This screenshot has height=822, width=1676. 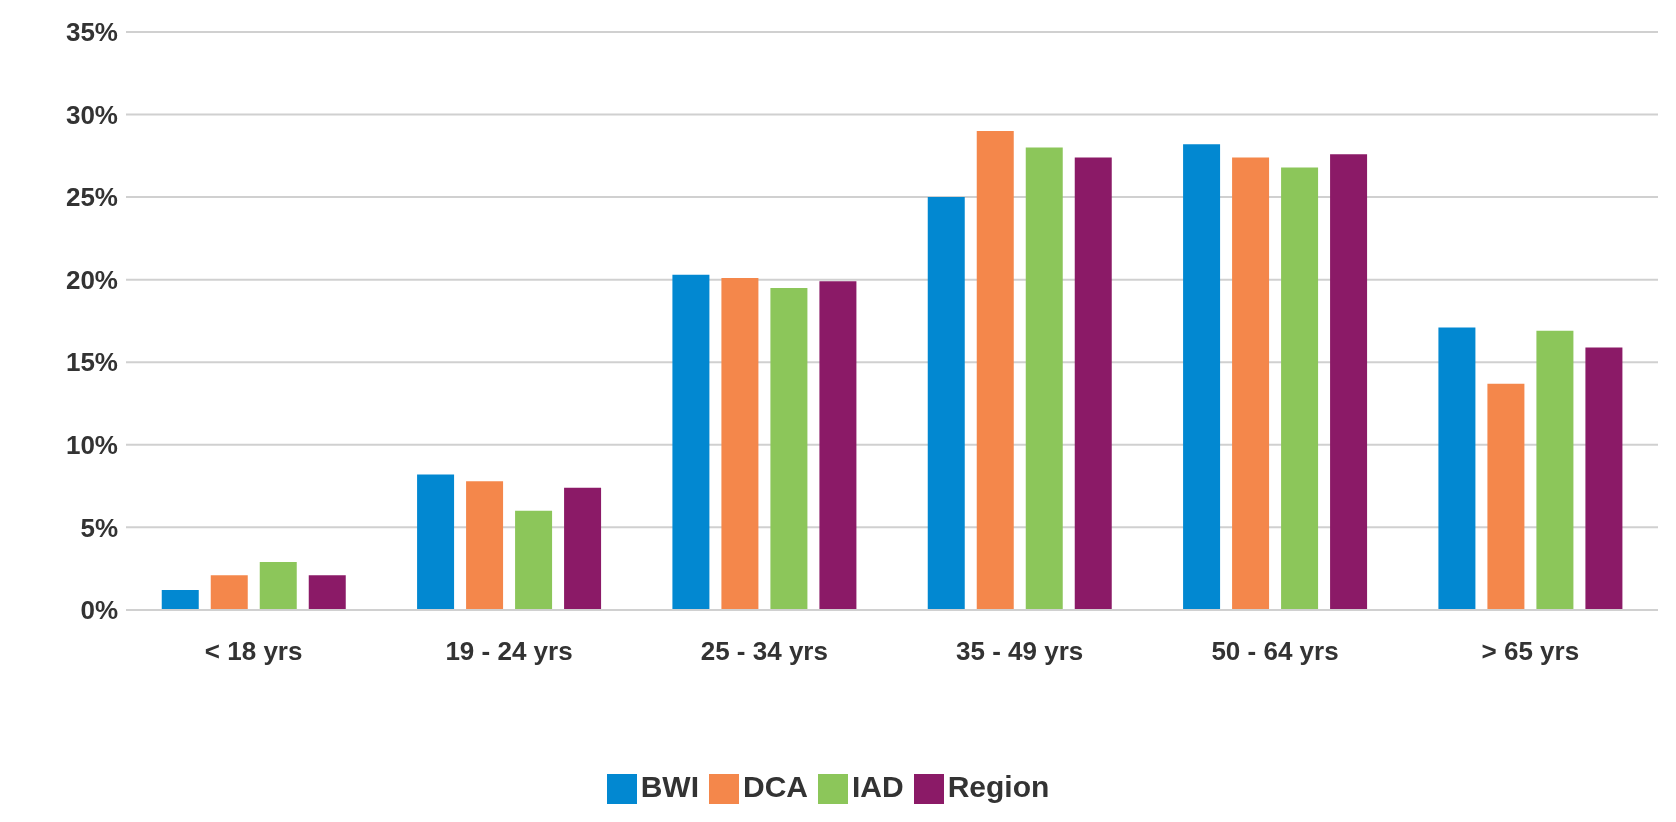 What do you see at coordinates (91, 362) in the screenshot?
I see `y-tick-label: 15%` at bounding box center [91, 362].